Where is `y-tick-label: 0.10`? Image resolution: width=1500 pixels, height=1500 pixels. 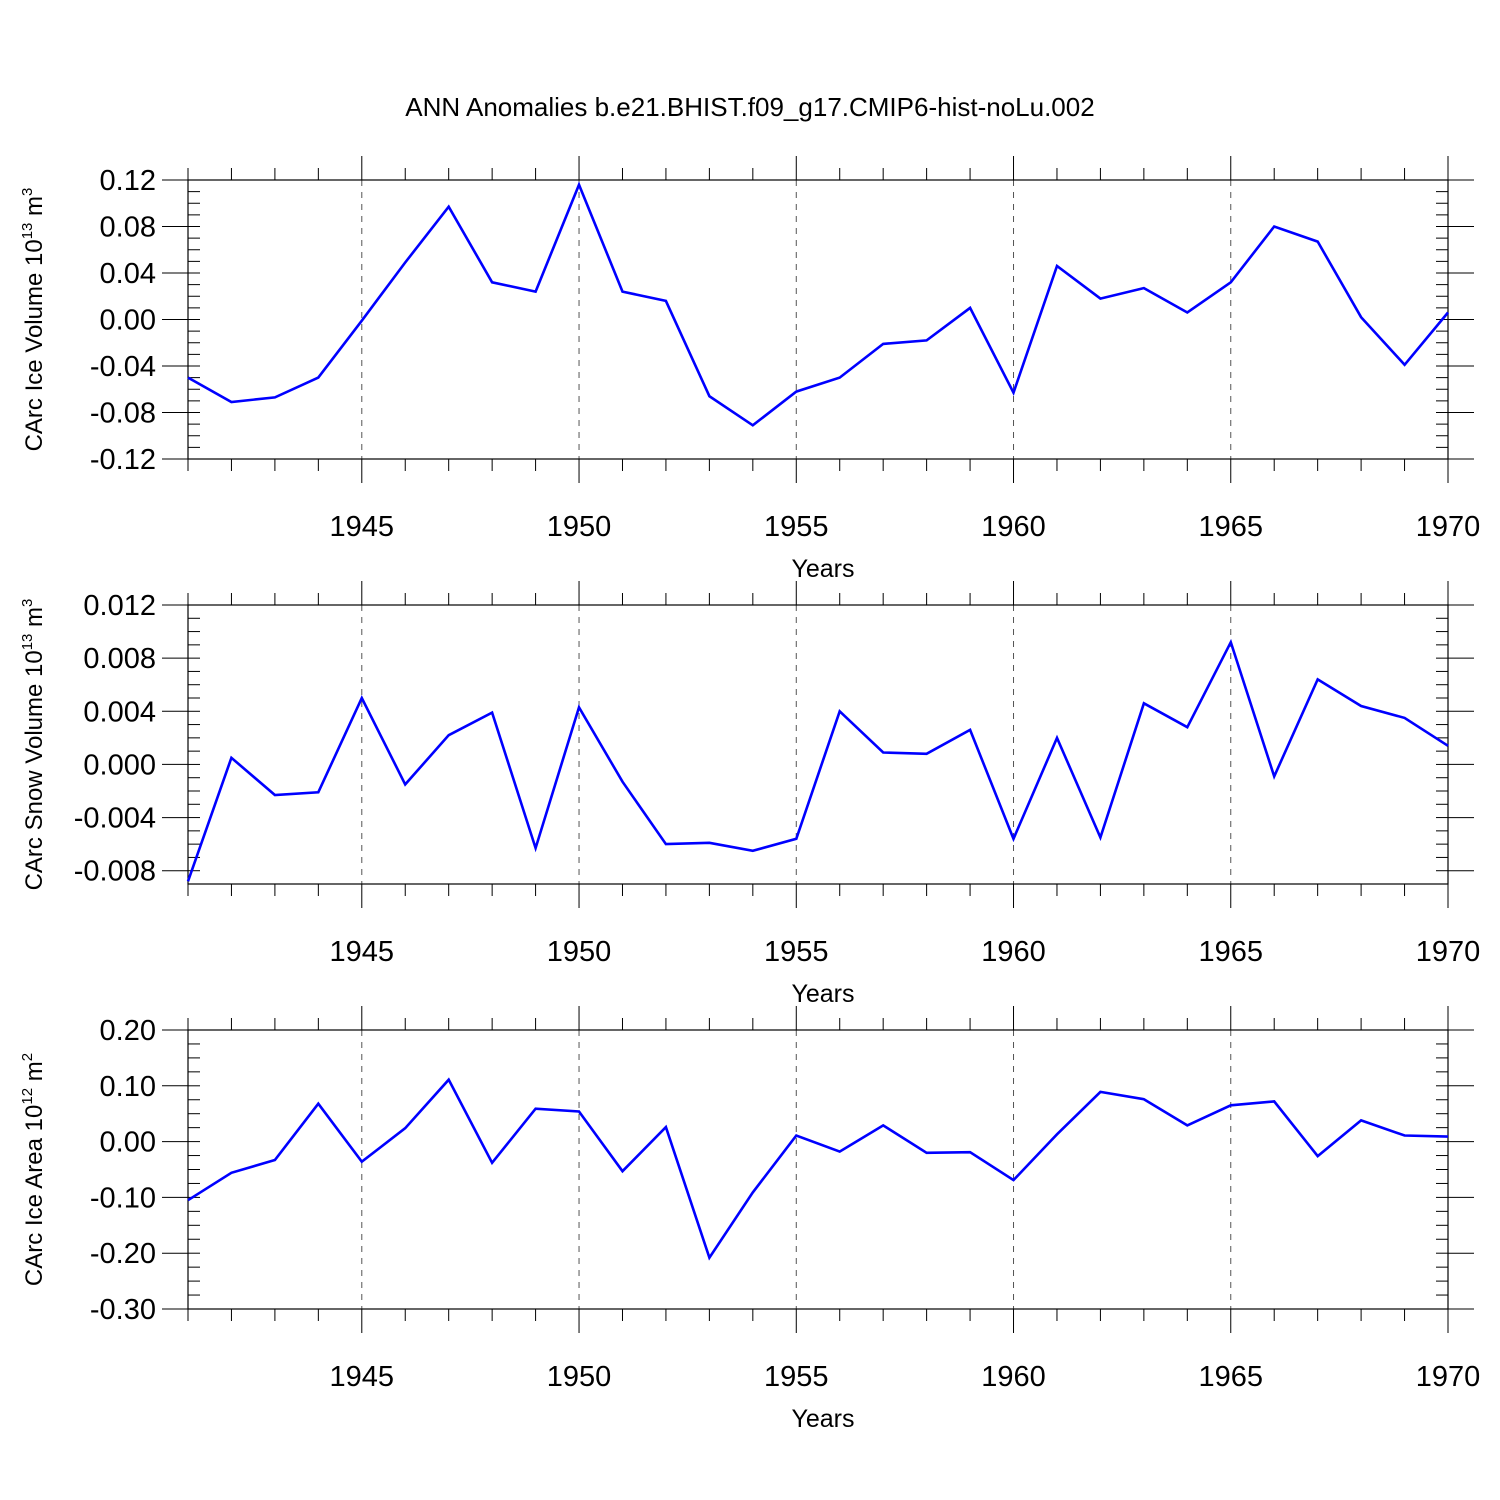 y-tick-label: 0.10 is located at coordinates (128, 1087).